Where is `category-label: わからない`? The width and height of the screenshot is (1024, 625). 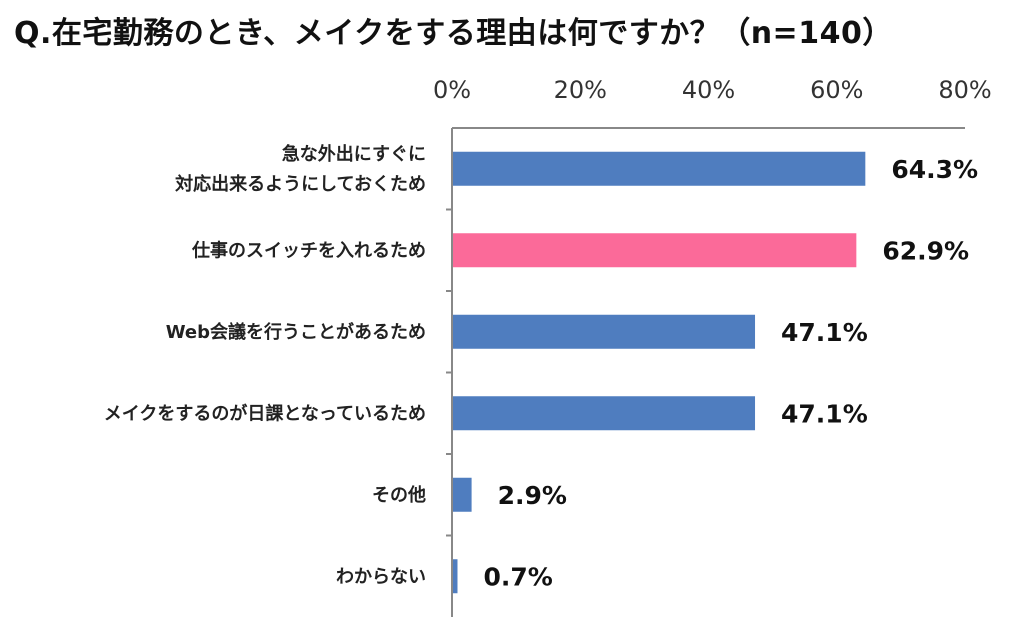
category-label: わからない is located at coordinates (381, 576).